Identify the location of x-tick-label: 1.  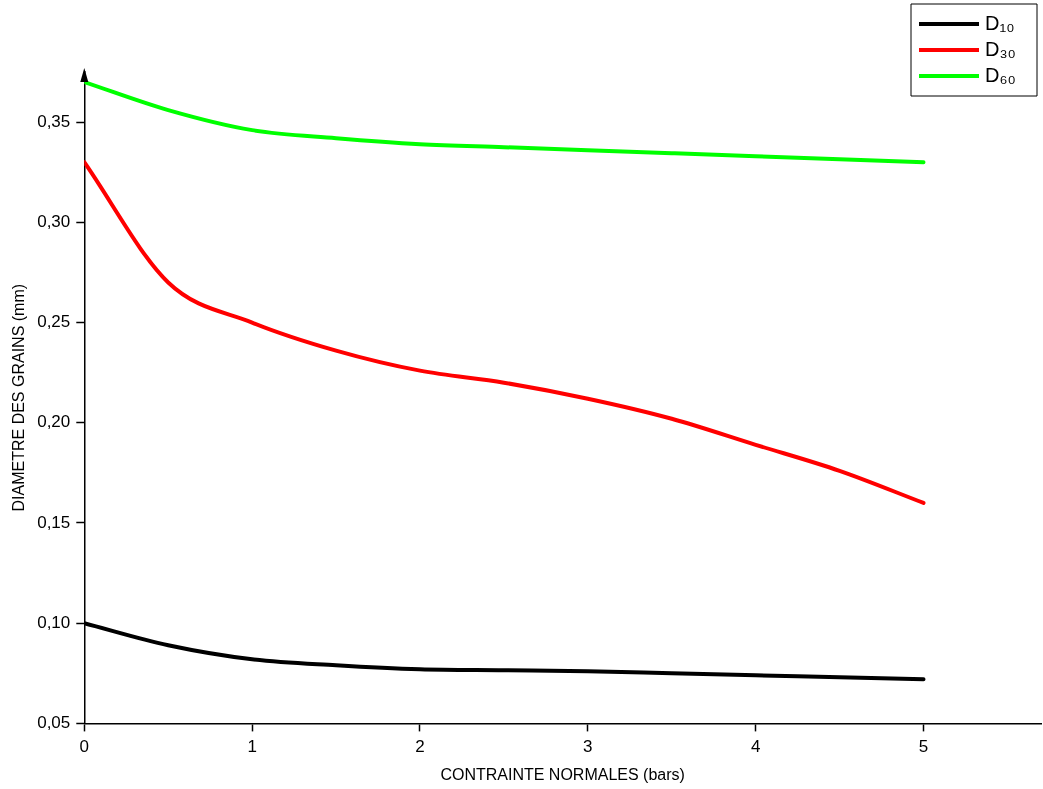
(252, 747).